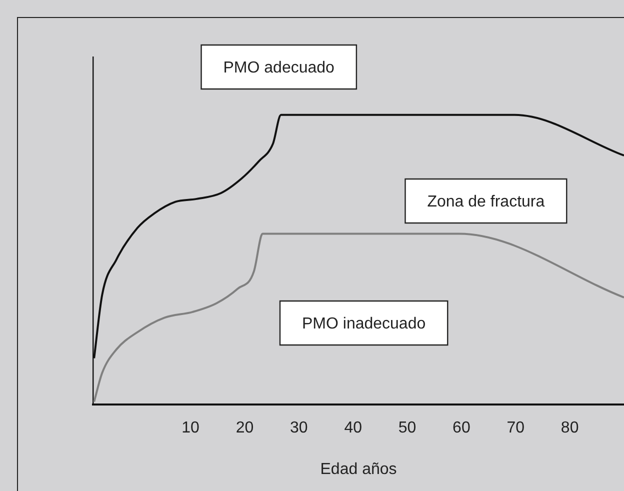  I want to click on text: PMO adecuado, so click(279, 67).